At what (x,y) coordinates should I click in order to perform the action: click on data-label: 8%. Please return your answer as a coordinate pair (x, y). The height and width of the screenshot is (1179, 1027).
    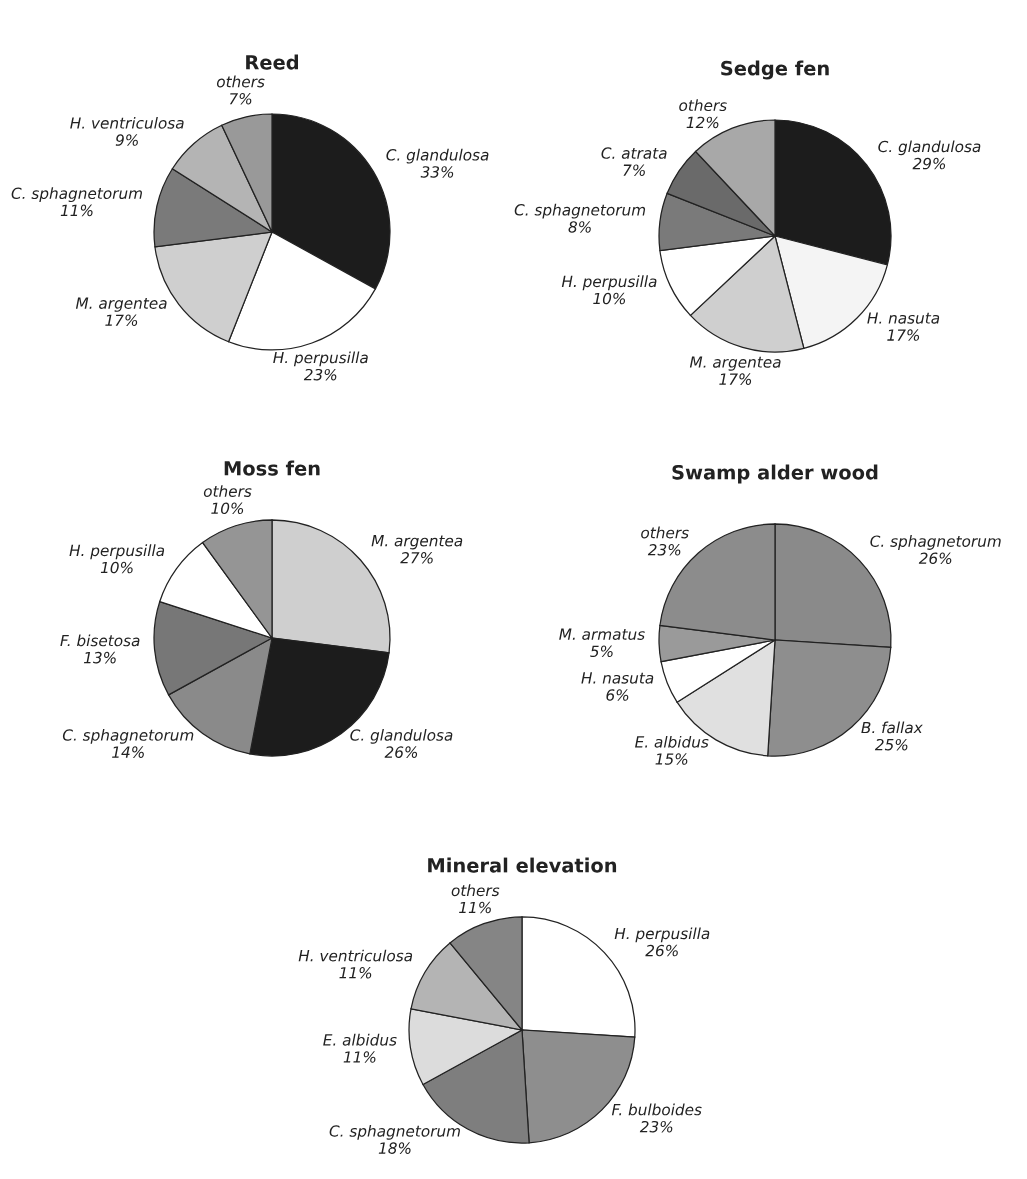
    Looking at the image, I should click on (579, 227).